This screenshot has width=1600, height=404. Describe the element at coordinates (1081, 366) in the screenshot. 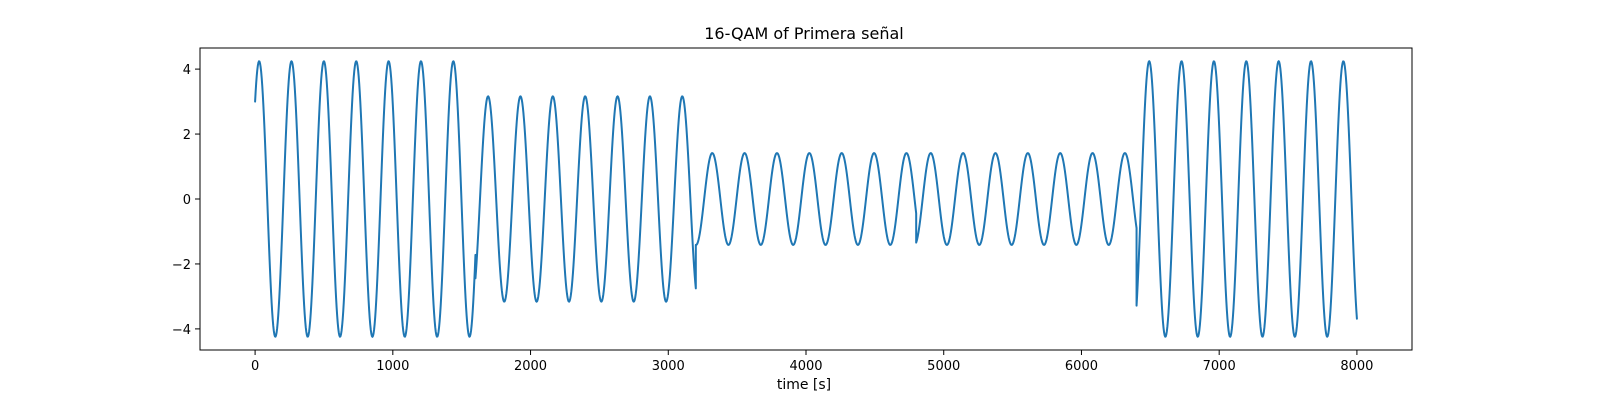

I see `x-tick-label-6000: 6000` at that location.